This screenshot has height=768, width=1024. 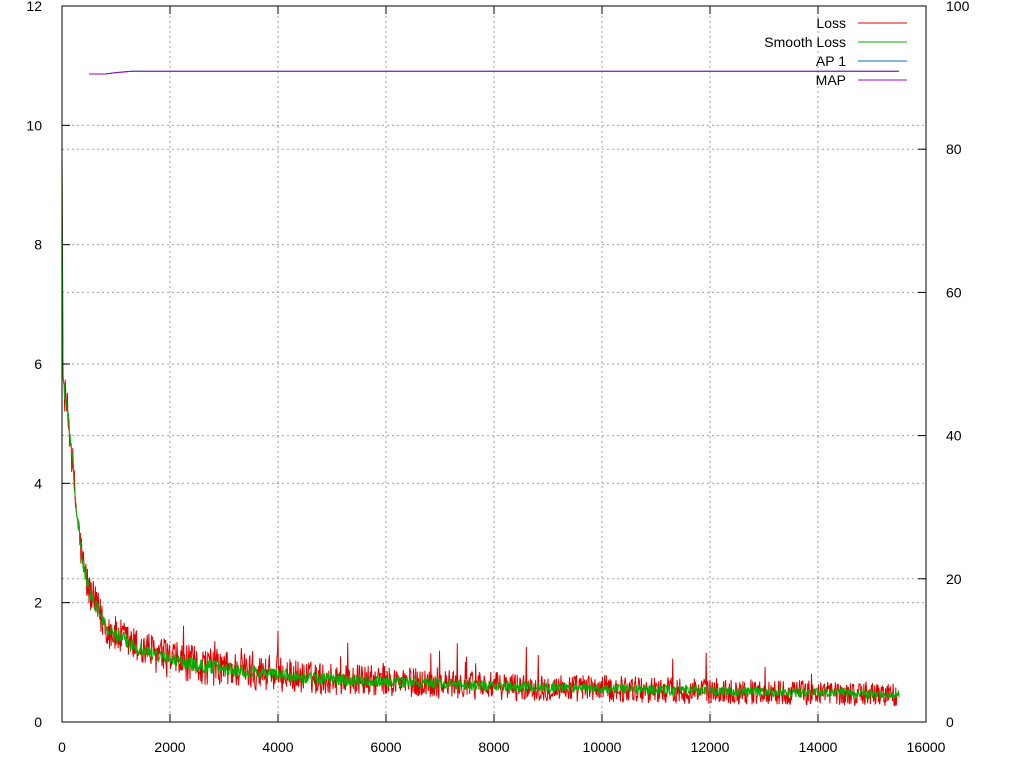 I want to click on x-tick-label: 0, so click(x=62, y=747).